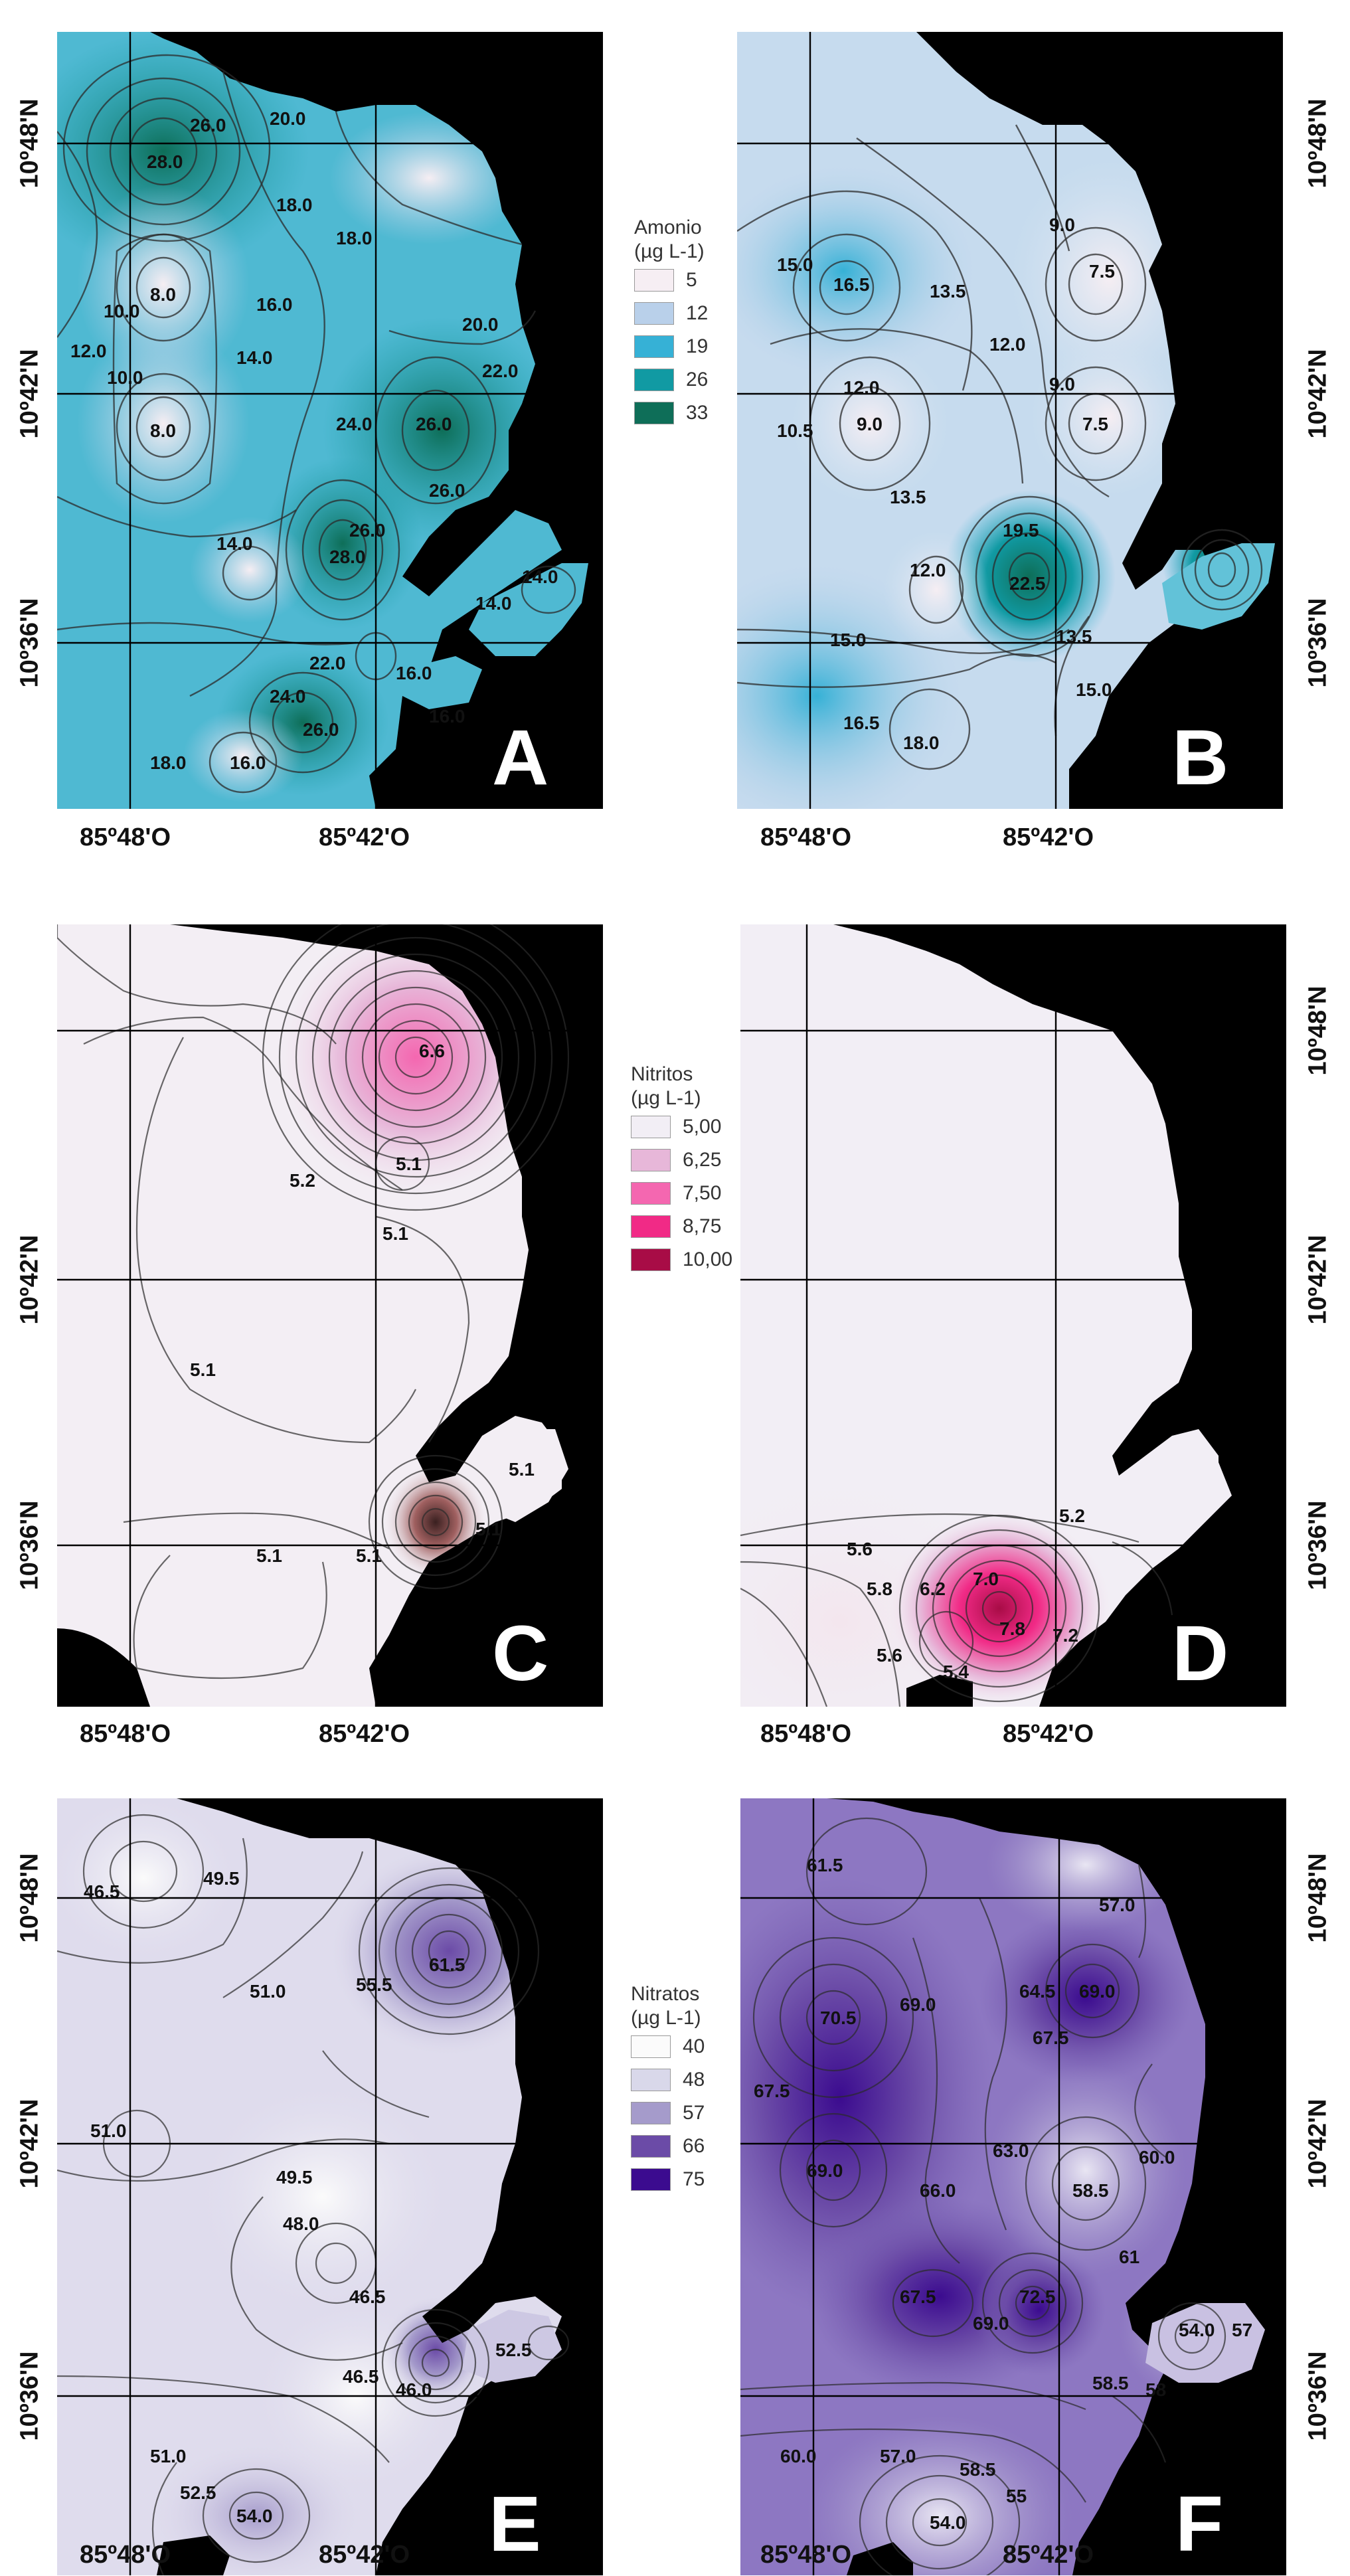 Image resolution: width=1350 pixels, height=2576 pixels. What do you see at coordinates (694, 2080) in the screenshot?
I see `legend-label: 48` at bounding box center [694, 2080].